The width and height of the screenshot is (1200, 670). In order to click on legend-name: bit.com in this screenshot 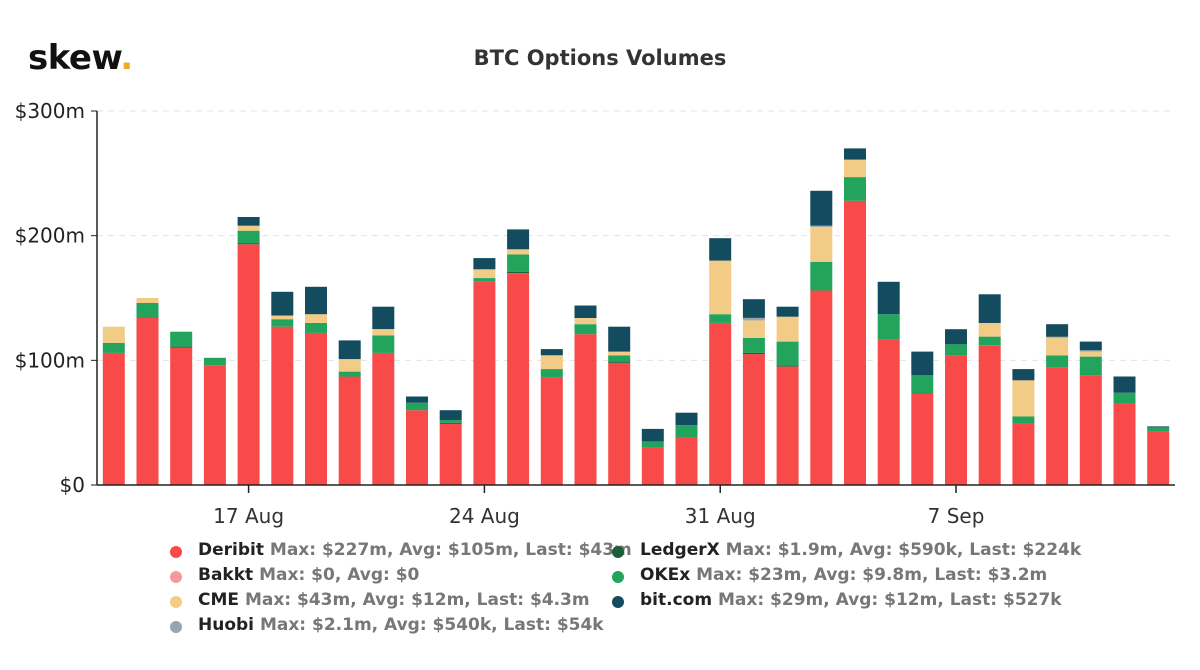, I will do `click(676, 600)`.